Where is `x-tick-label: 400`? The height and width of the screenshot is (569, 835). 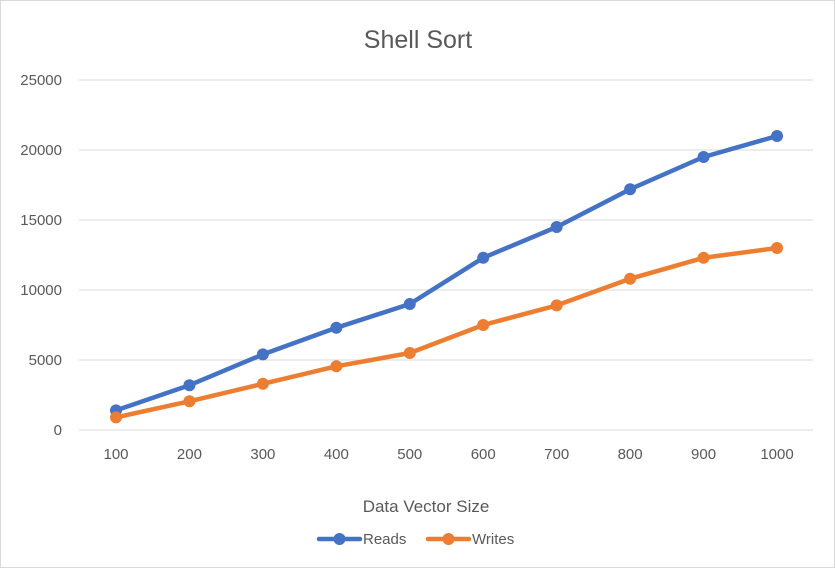 x-tick-label: 400 is located at coordinates (336, 454).